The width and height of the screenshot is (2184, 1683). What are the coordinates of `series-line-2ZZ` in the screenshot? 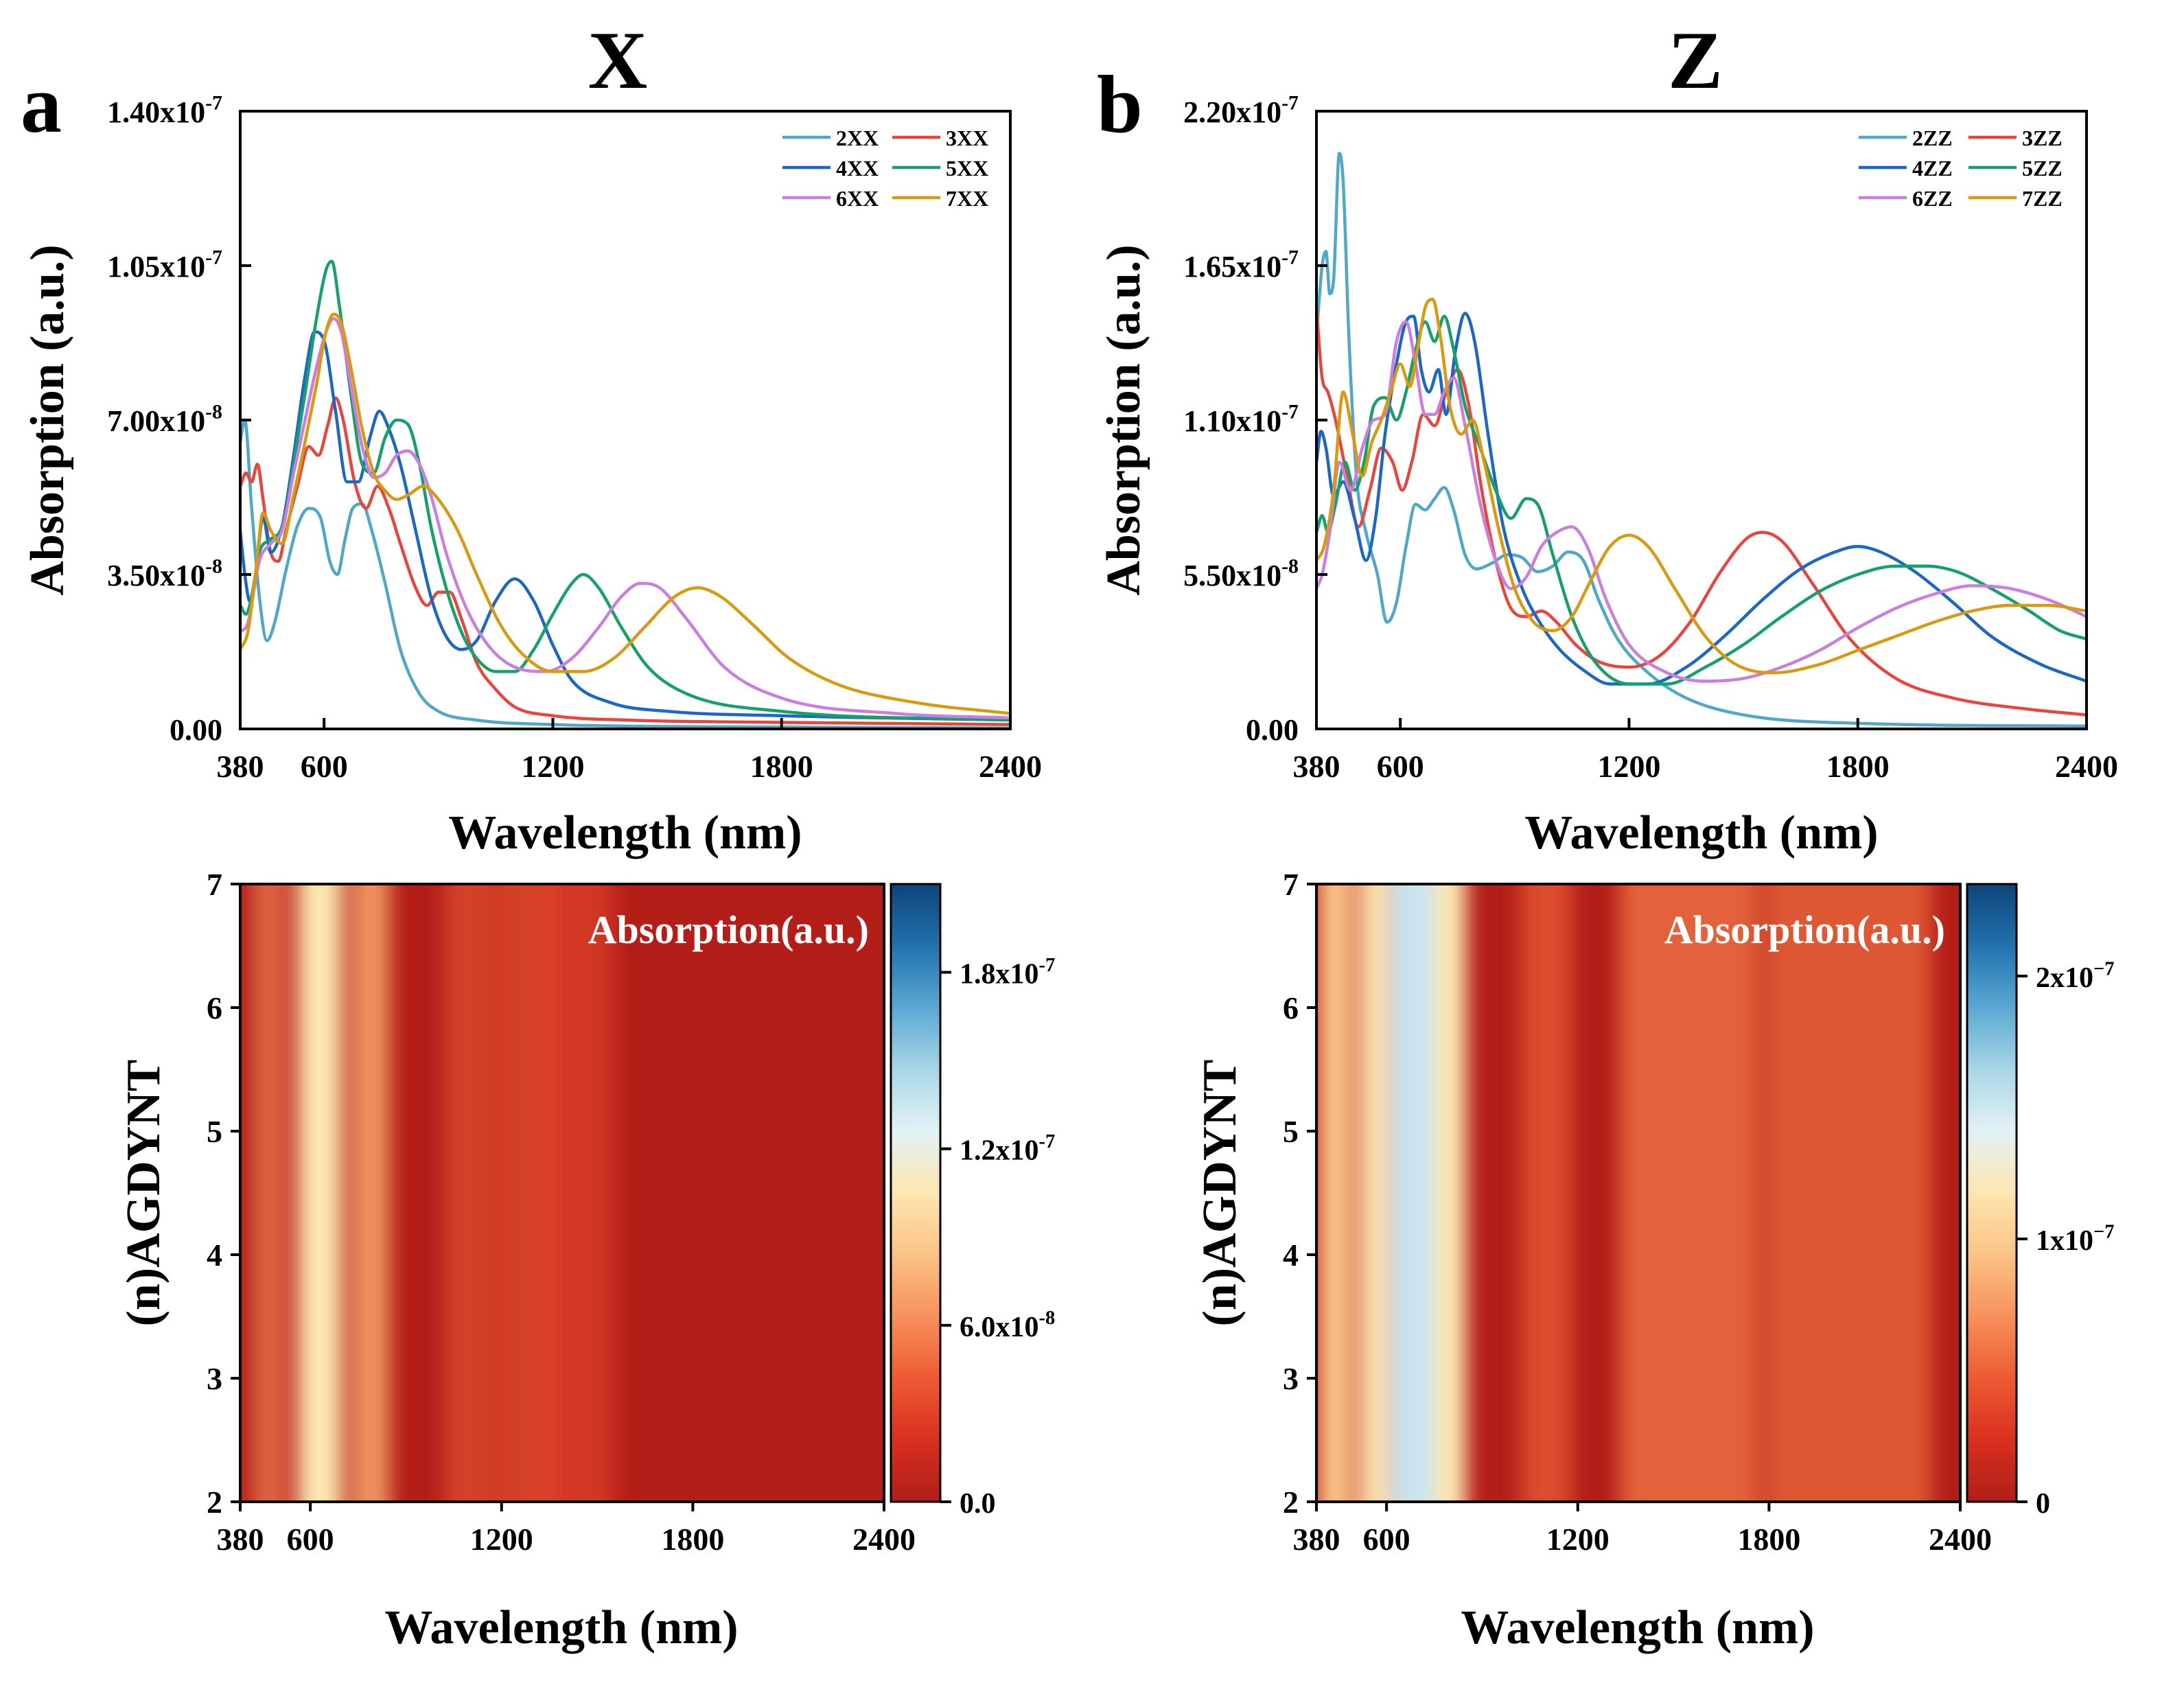 It's located at (1701, 440).